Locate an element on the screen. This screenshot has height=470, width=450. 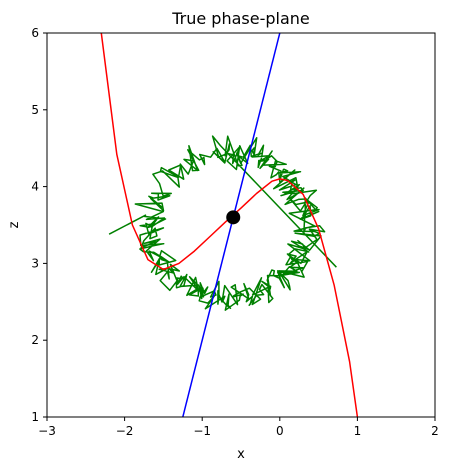
x-tick-label: −3 is located at coordinates (47, 431).